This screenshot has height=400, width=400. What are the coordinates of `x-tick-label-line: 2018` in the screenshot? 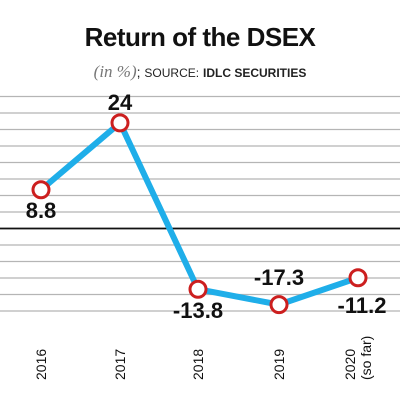 It's located at (198, 364).